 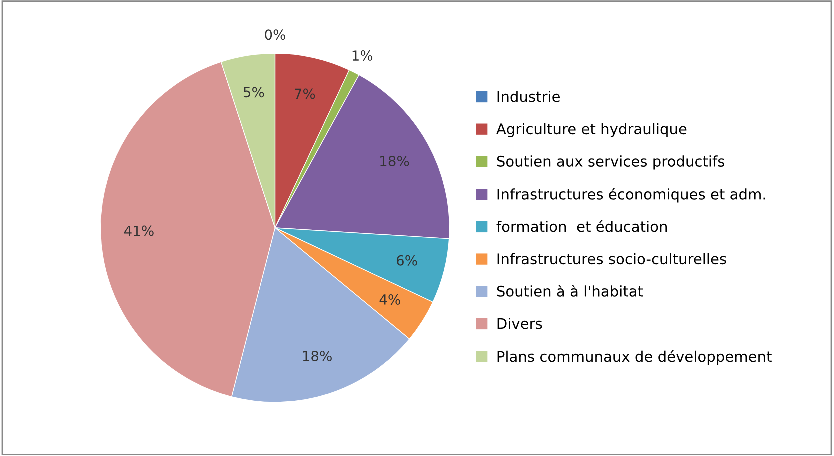 What do you see at coordinates (407, 260) in the screenshot?
I see `data-label: 6%` at bounding box center [407, 260].